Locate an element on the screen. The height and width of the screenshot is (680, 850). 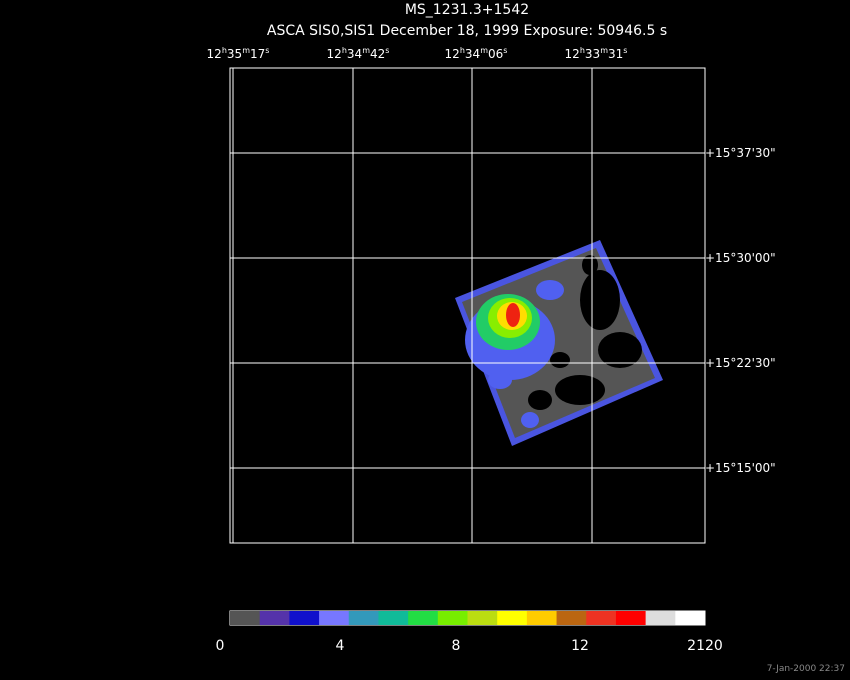
timestamp: 7-Jan-2000 22:37 is located at coordinates (806, 669).